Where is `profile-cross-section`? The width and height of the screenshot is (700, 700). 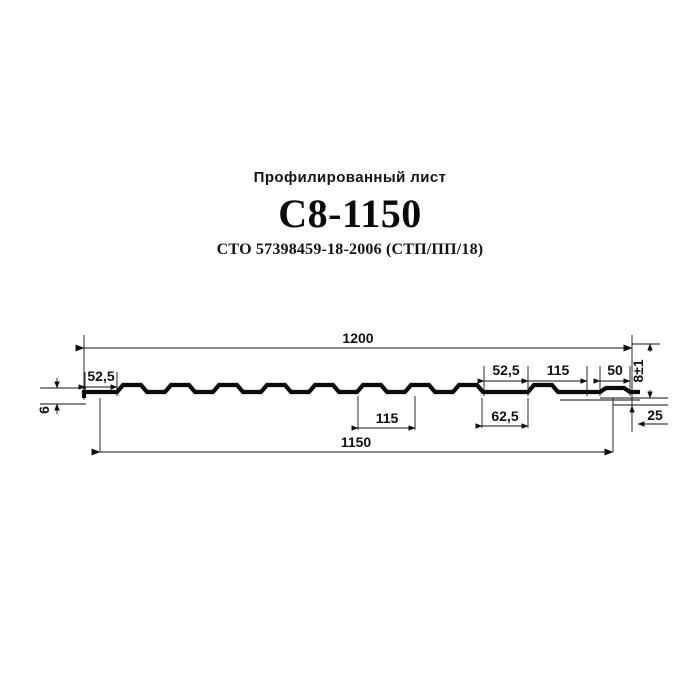 profile-cross-section is located at coordinates (360, 391).